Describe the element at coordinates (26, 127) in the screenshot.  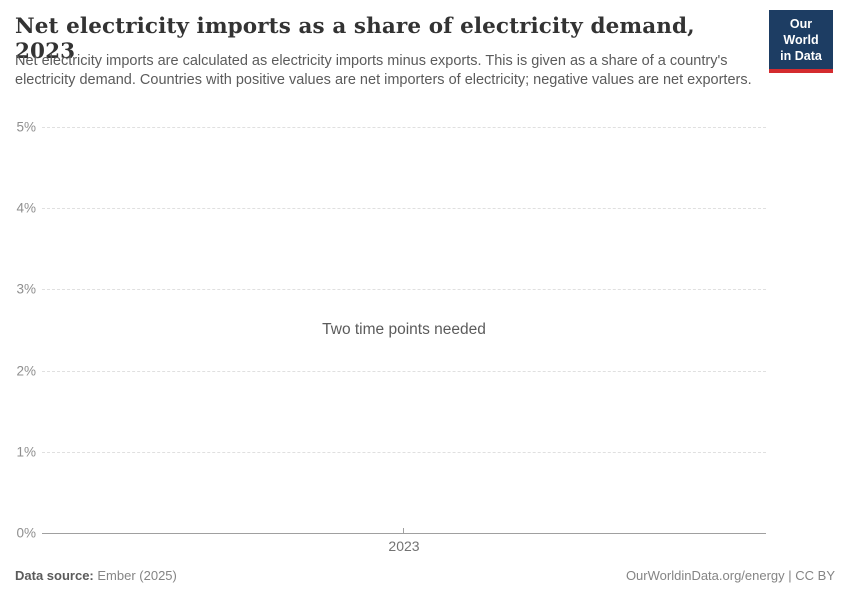
I see `y-axis-tick-label: 5%` at that location.